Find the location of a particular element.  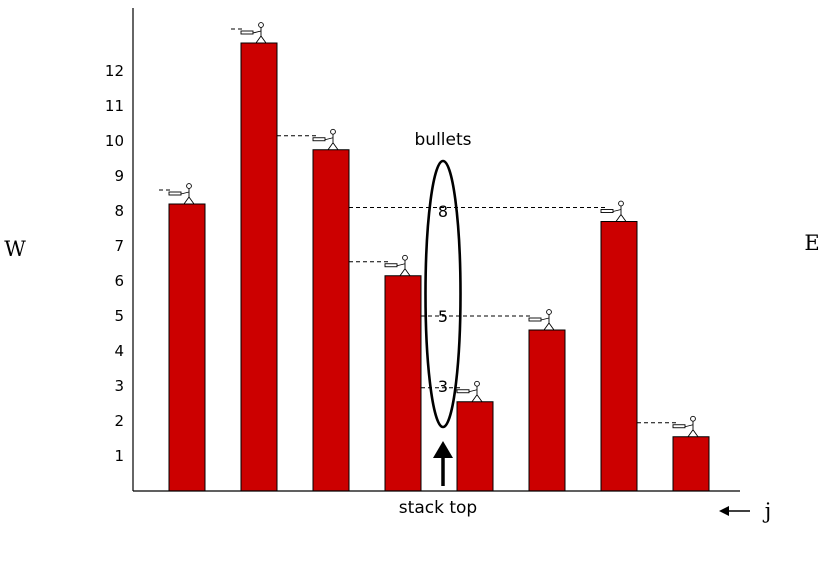

bullets-label: bullets is located at coordinates (443, 140).